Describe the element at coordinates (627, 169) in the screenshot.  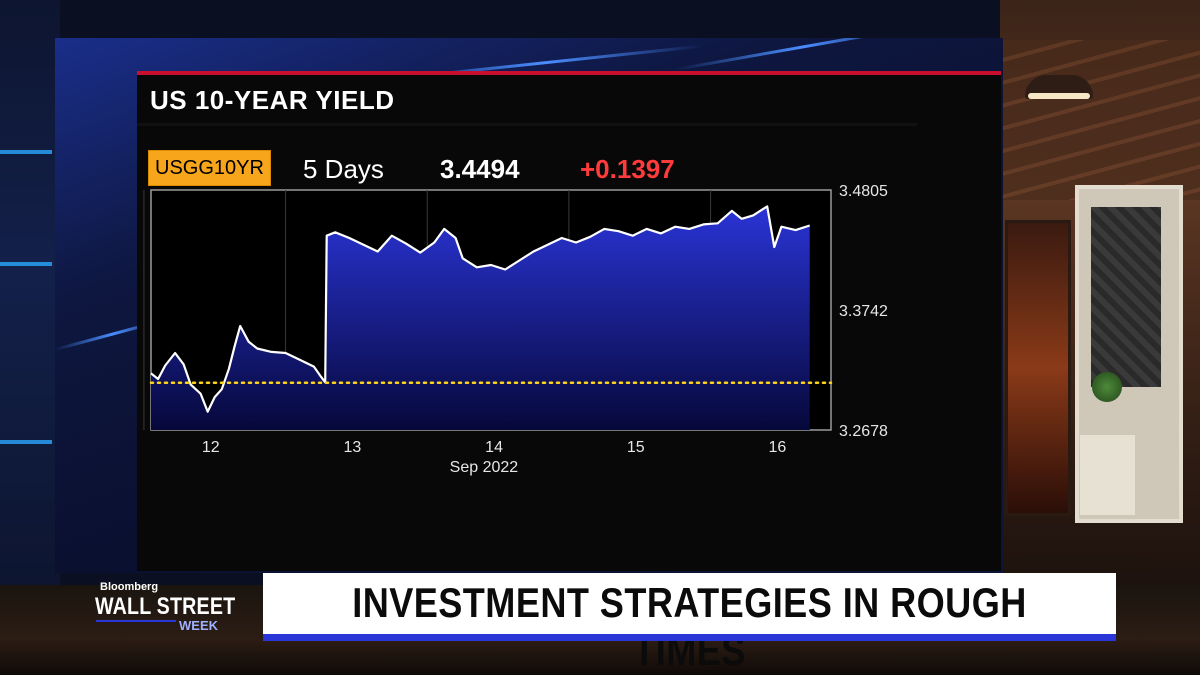
I see `change-value: +0.1397` at that location.